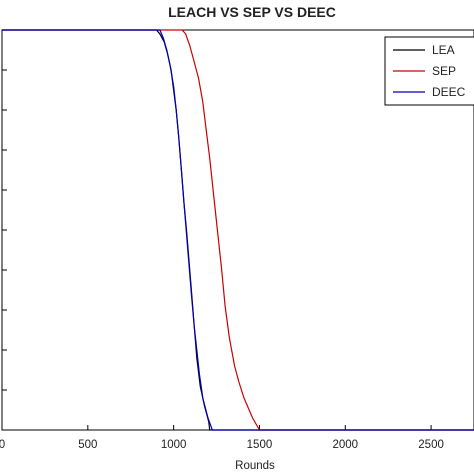 The image size is (474, 474). What do you see at coordinates (449, 92) in the screenshot?
I see `legend-label: DEEC` at bounding box center [449, 92].